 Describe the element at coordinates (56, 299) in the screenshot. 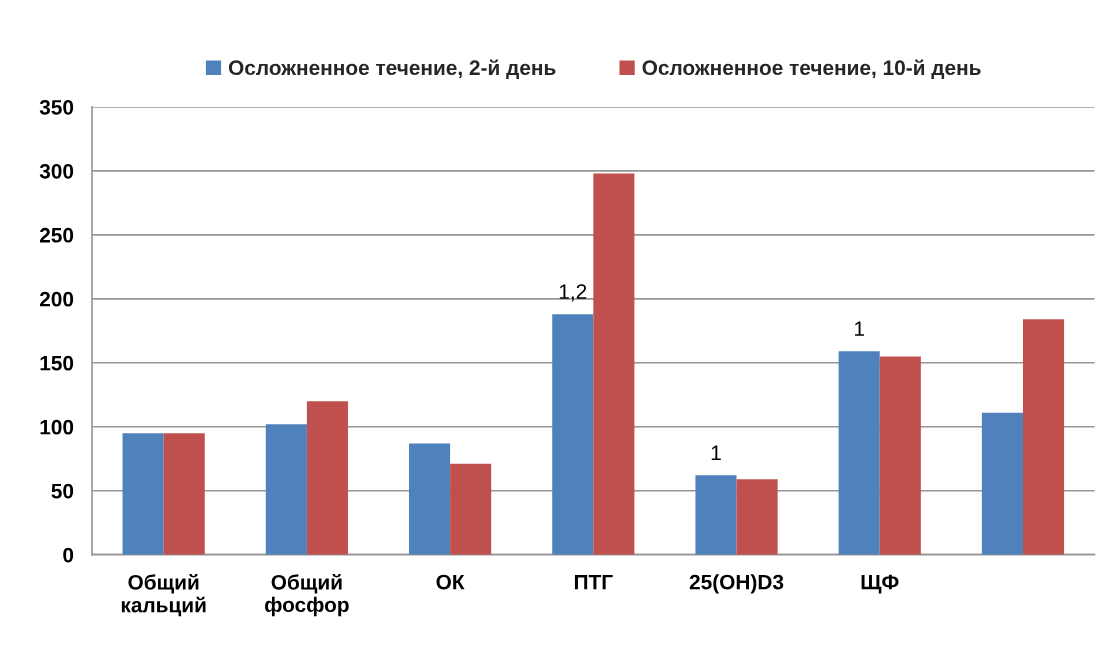

I see `y-tick-label: 200` at that location.